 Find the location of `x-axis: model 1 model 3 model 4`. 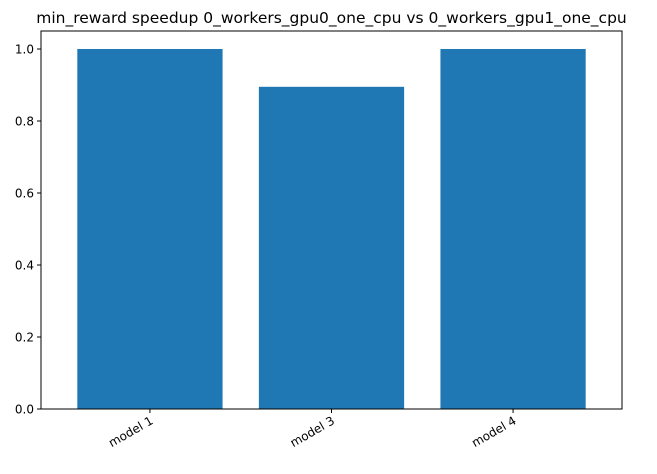

x-axis: model 1 model 3 model 4 is located at coordinates (312, 429).